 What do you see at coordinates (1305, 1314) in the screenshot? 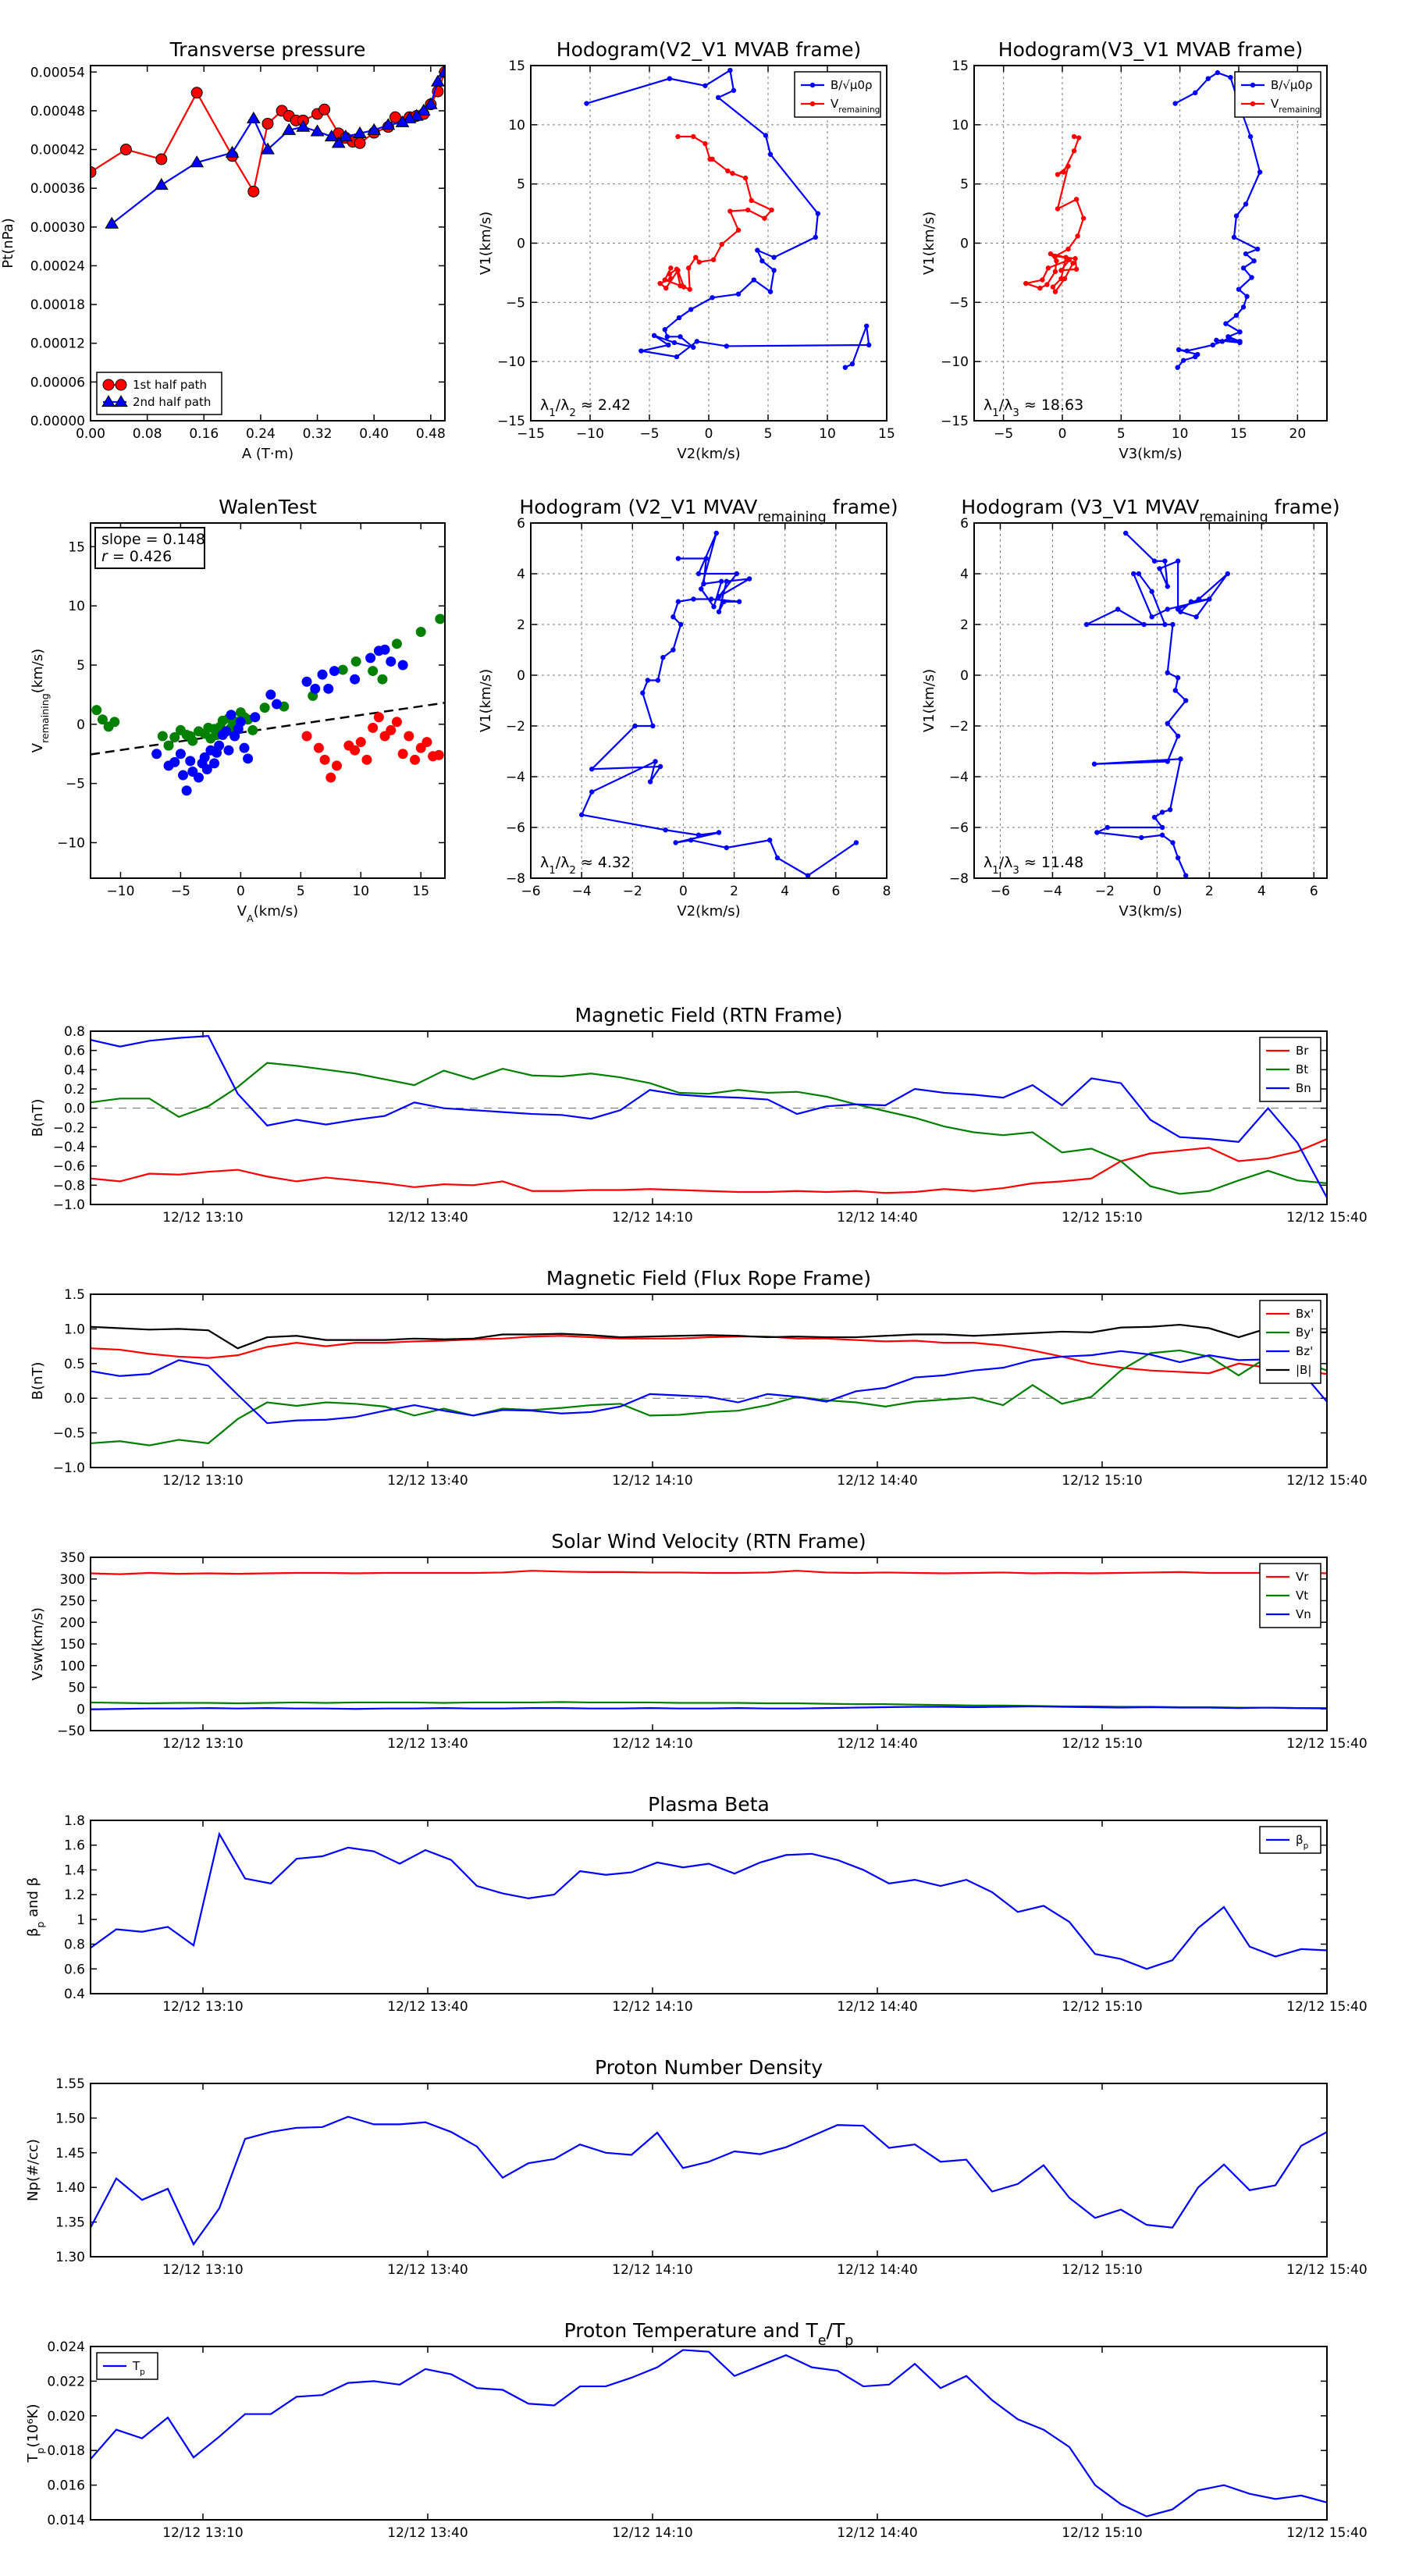
I see `legend-label: Bx'` at bounding box center [1305, 1314].